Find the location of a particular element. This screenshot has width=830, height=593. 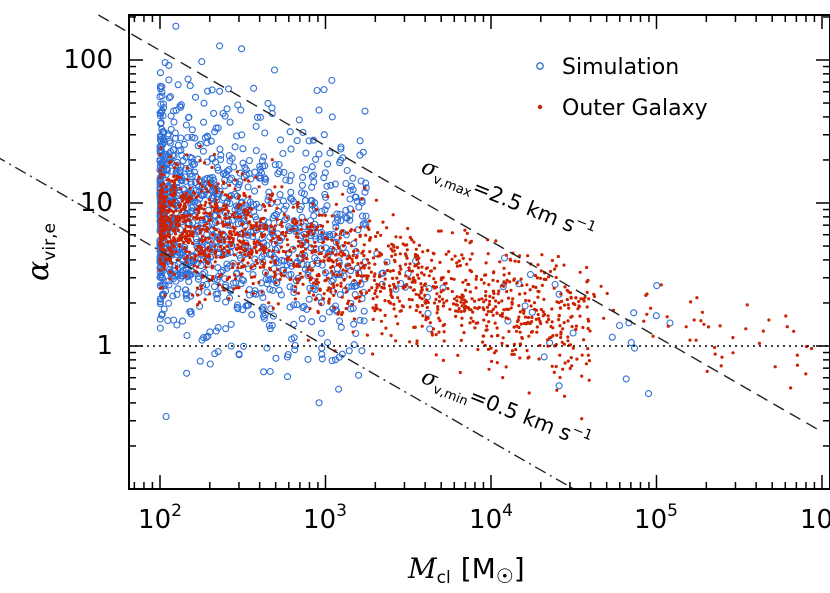

y-axis-label: αvir,e is located at coordinates (40, 252).